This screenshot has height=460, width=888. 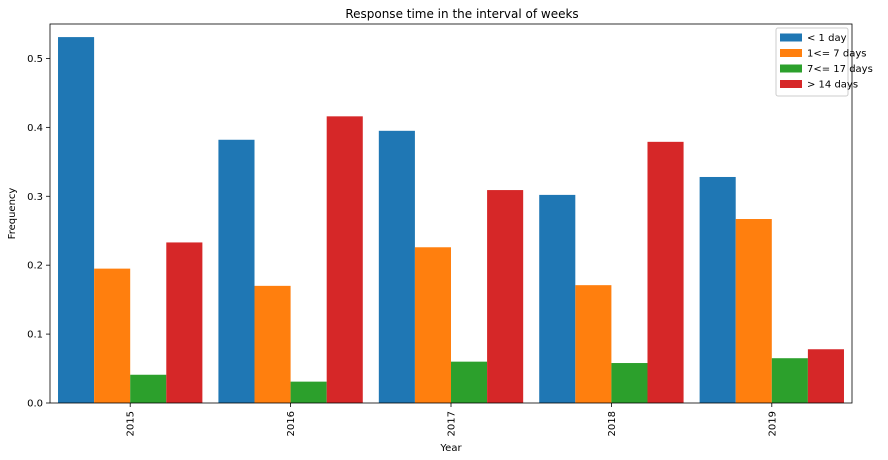 I want to click on x-tick-label: 2018, so click(x=612, y=423).